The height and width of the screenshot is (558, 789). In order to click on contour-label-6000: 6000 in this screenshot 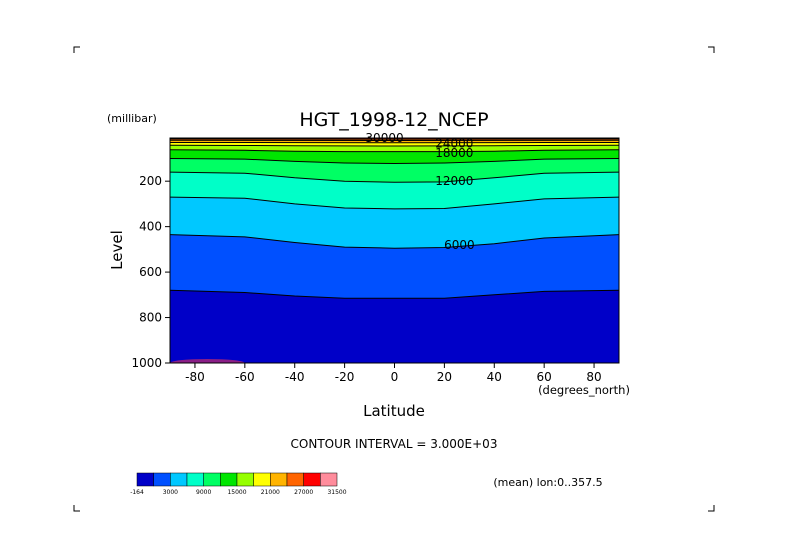, I will do `click(459, 245)`.